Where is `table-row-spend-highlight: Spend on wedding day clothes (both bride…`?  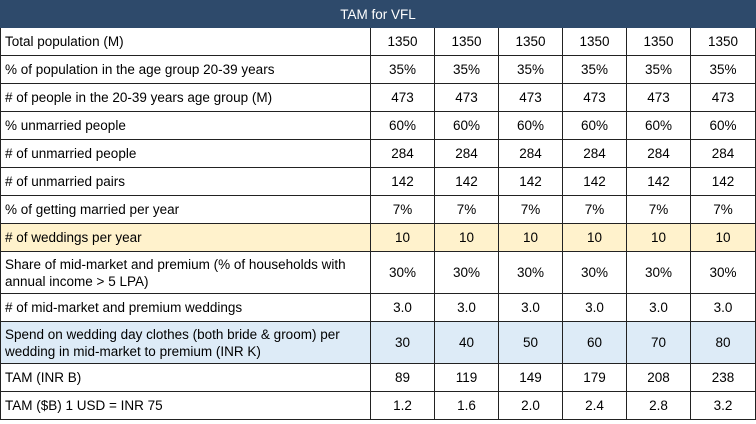
table-row-spend-highlight: Spend on wedding day clothes (both bride… is located at coordinates (378, 342).